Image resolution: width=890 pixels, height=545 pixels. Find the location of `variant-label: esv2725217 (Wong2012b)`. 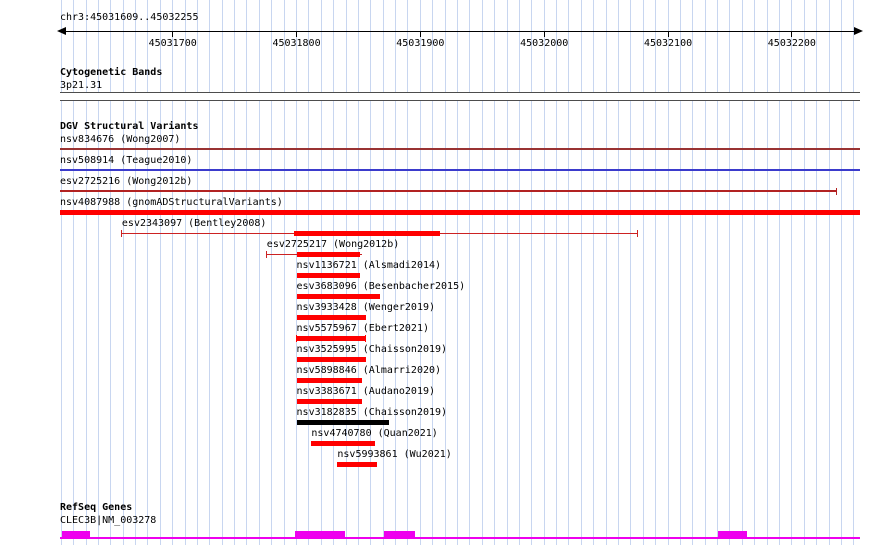

variant-label: esv2725217 (Wong2012b) is located at coordinates (333, 244).